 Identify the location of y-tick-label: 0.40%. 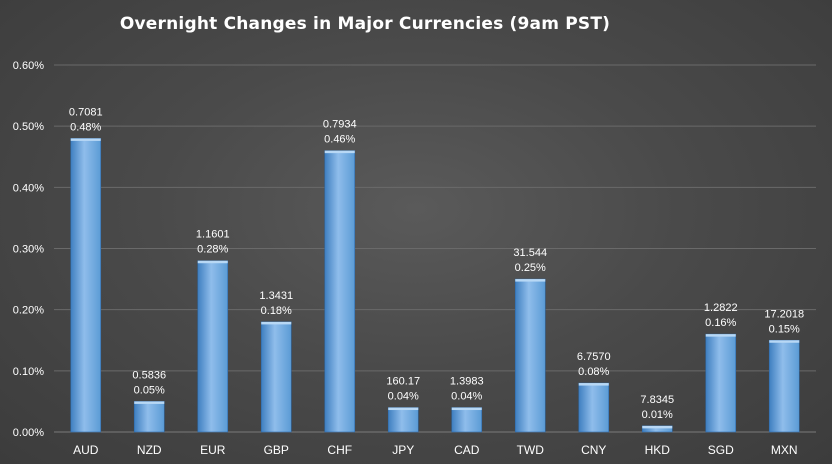
(28, 188).